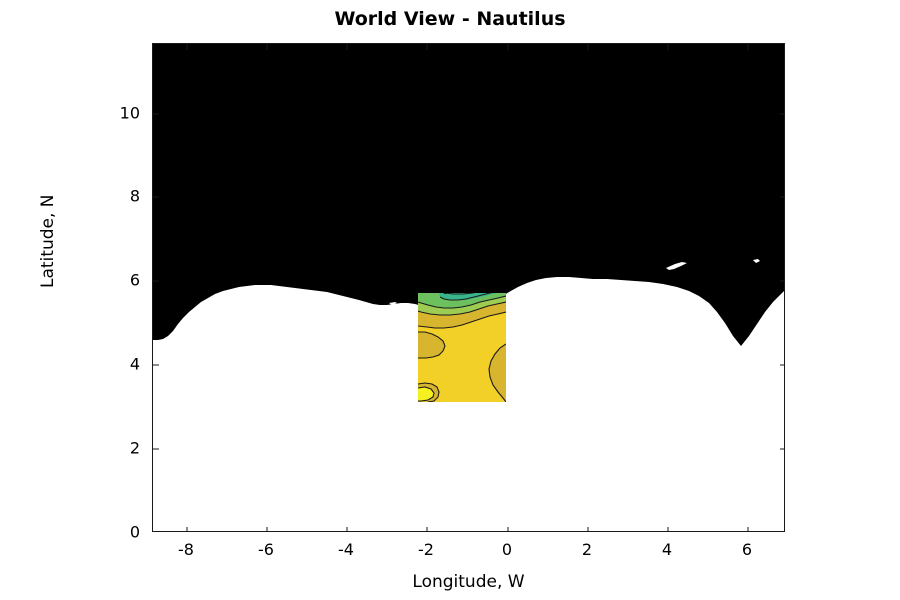  I want to click on landmass-overlap-coast, so click(406, 281).